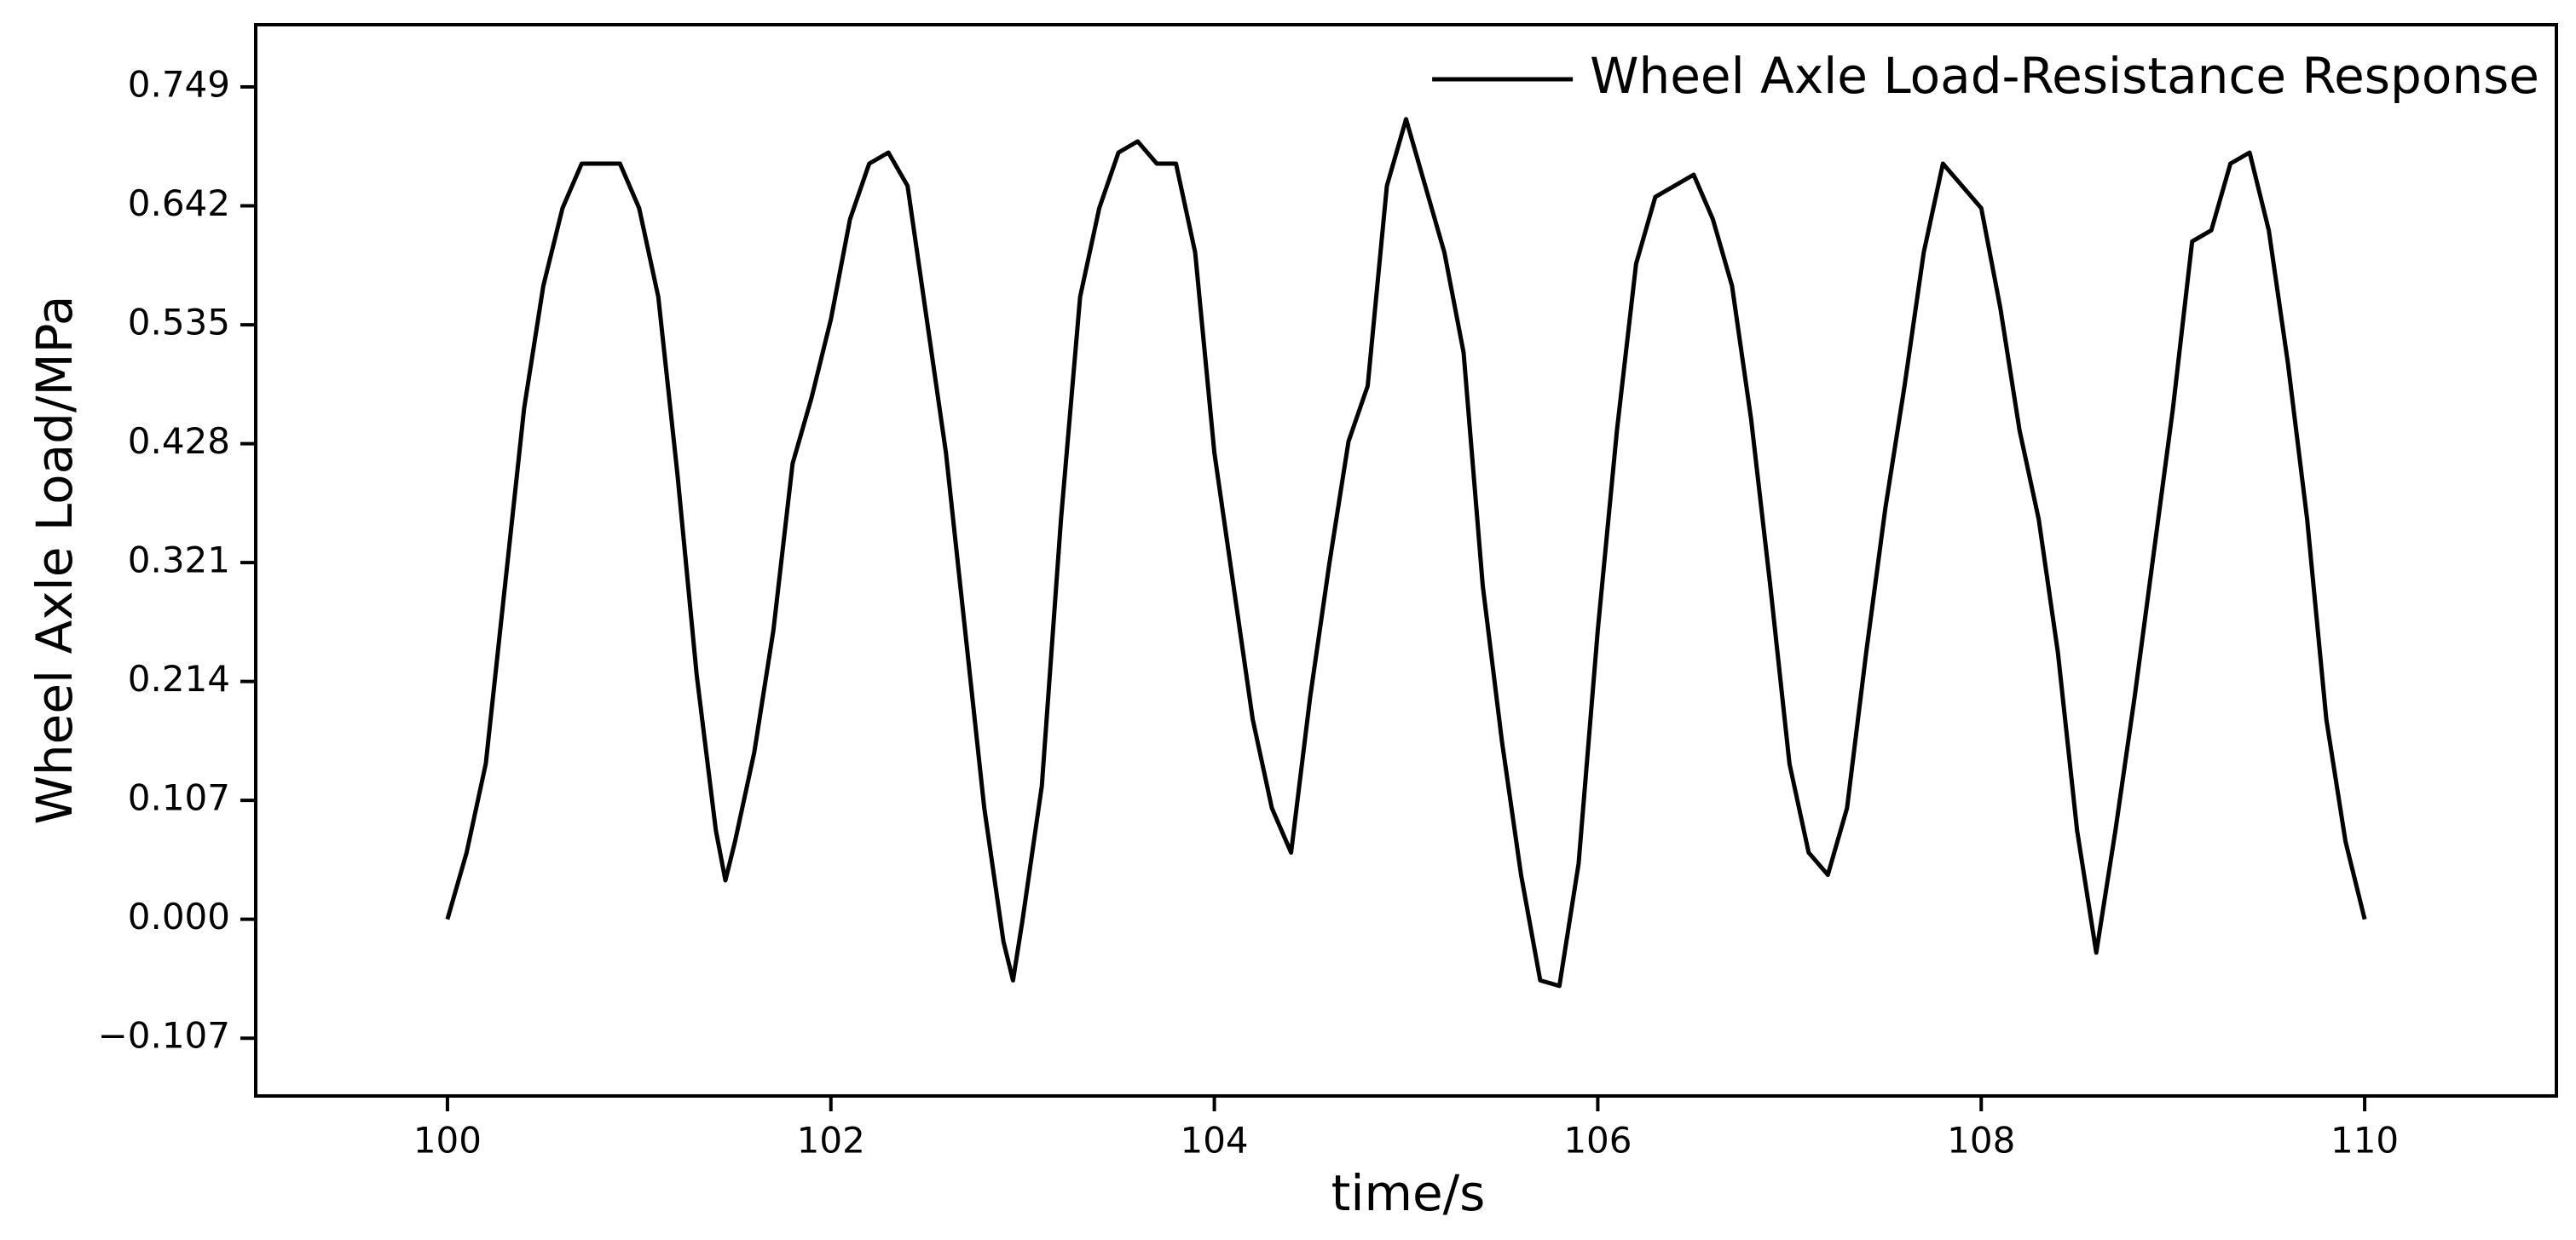  What do you see at coordinates (1981, 1141) in the screenshot?
I see `x-tick-label: 108` at bounding box center [1981, 1141].